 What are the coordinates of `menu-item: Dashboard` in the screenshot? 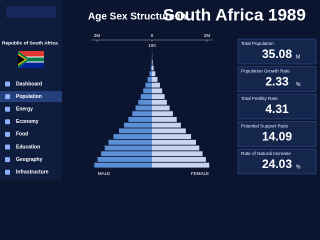 It's located at (29, 84).